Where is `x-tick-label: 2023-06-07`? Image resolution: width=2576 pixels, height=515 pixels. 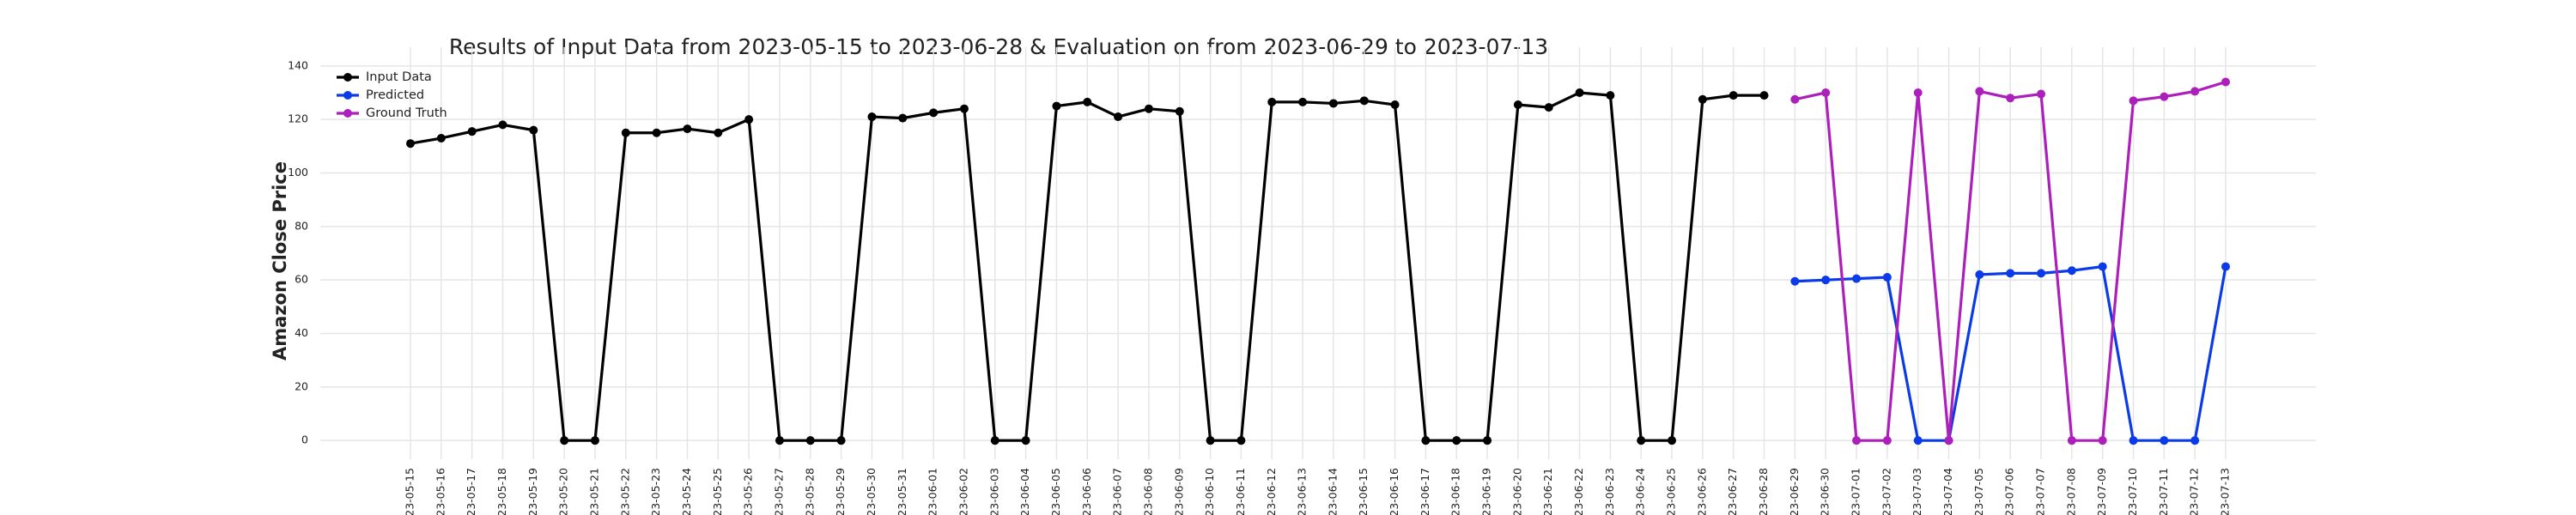 x-tick-label: 2023-06-07 is located at coordinates (1118, 491).